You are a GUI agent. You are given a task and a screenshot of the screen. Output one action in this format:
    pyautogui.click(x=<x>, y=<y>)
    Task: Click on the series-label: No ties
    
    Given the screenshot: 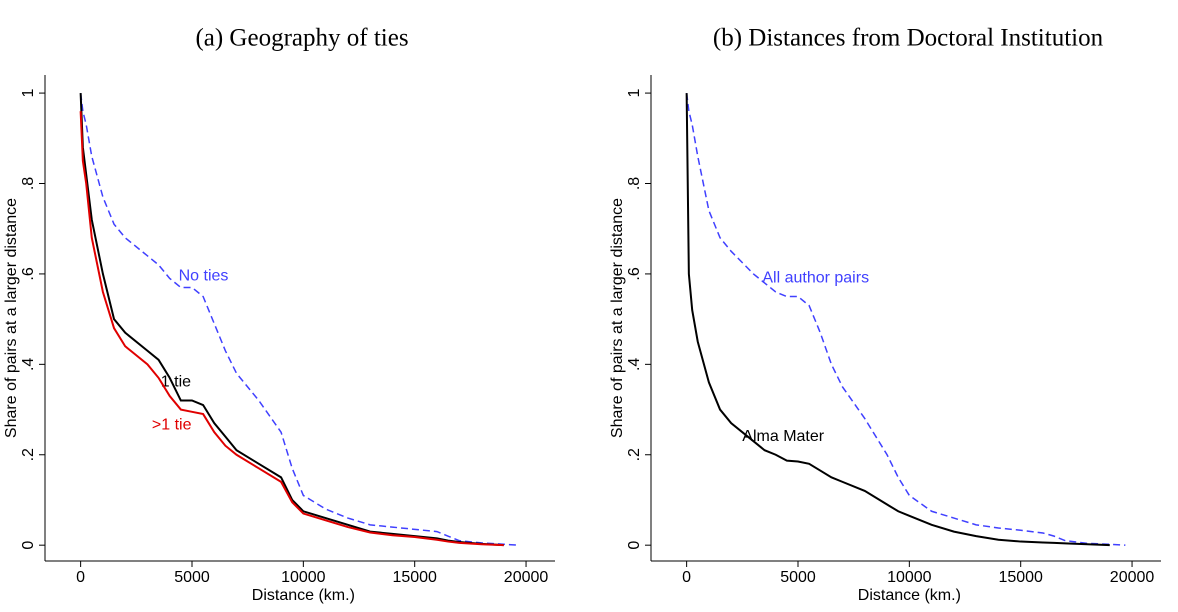 What is the action you would take?
    pyautogui.click(x=204, y=275)
    